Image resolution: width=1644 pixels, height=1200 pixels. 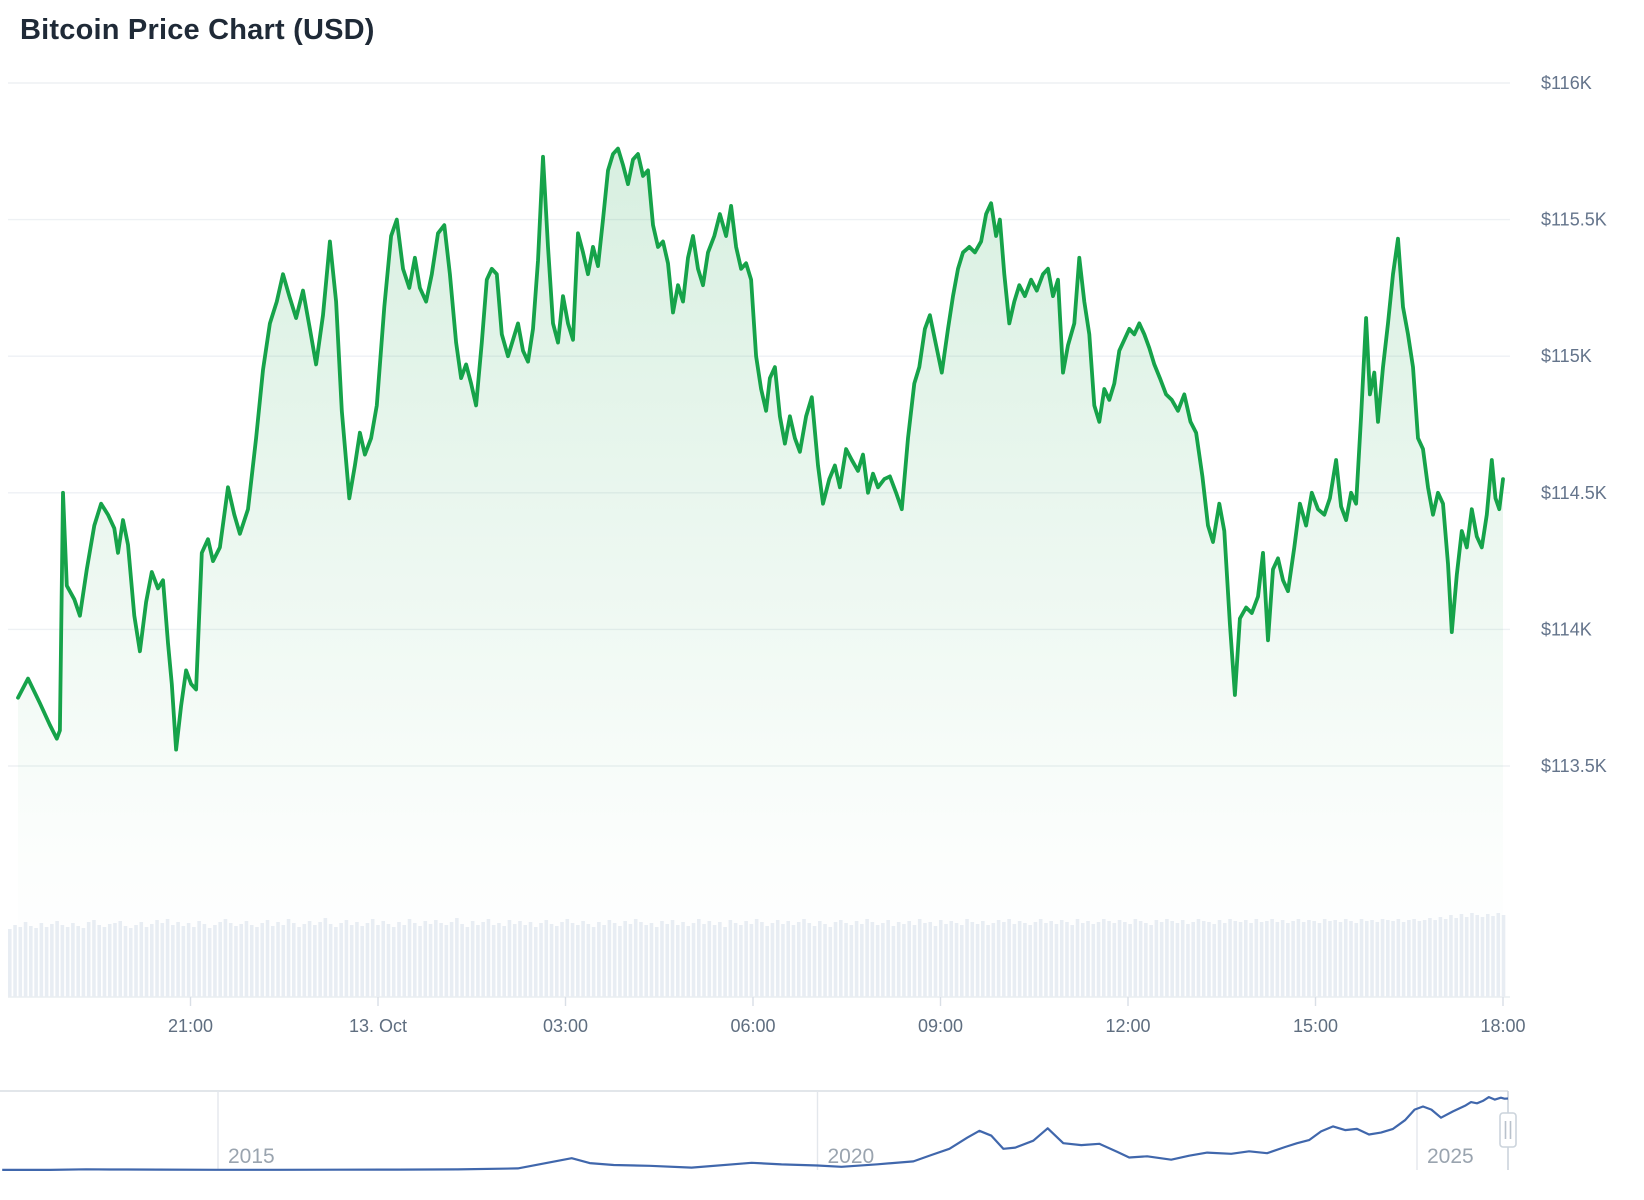 What do you see at coordinates (1450, 1156) in the screenshot?
I see `navigator-year-label: 2025` at bounding box center [1450, 1156].